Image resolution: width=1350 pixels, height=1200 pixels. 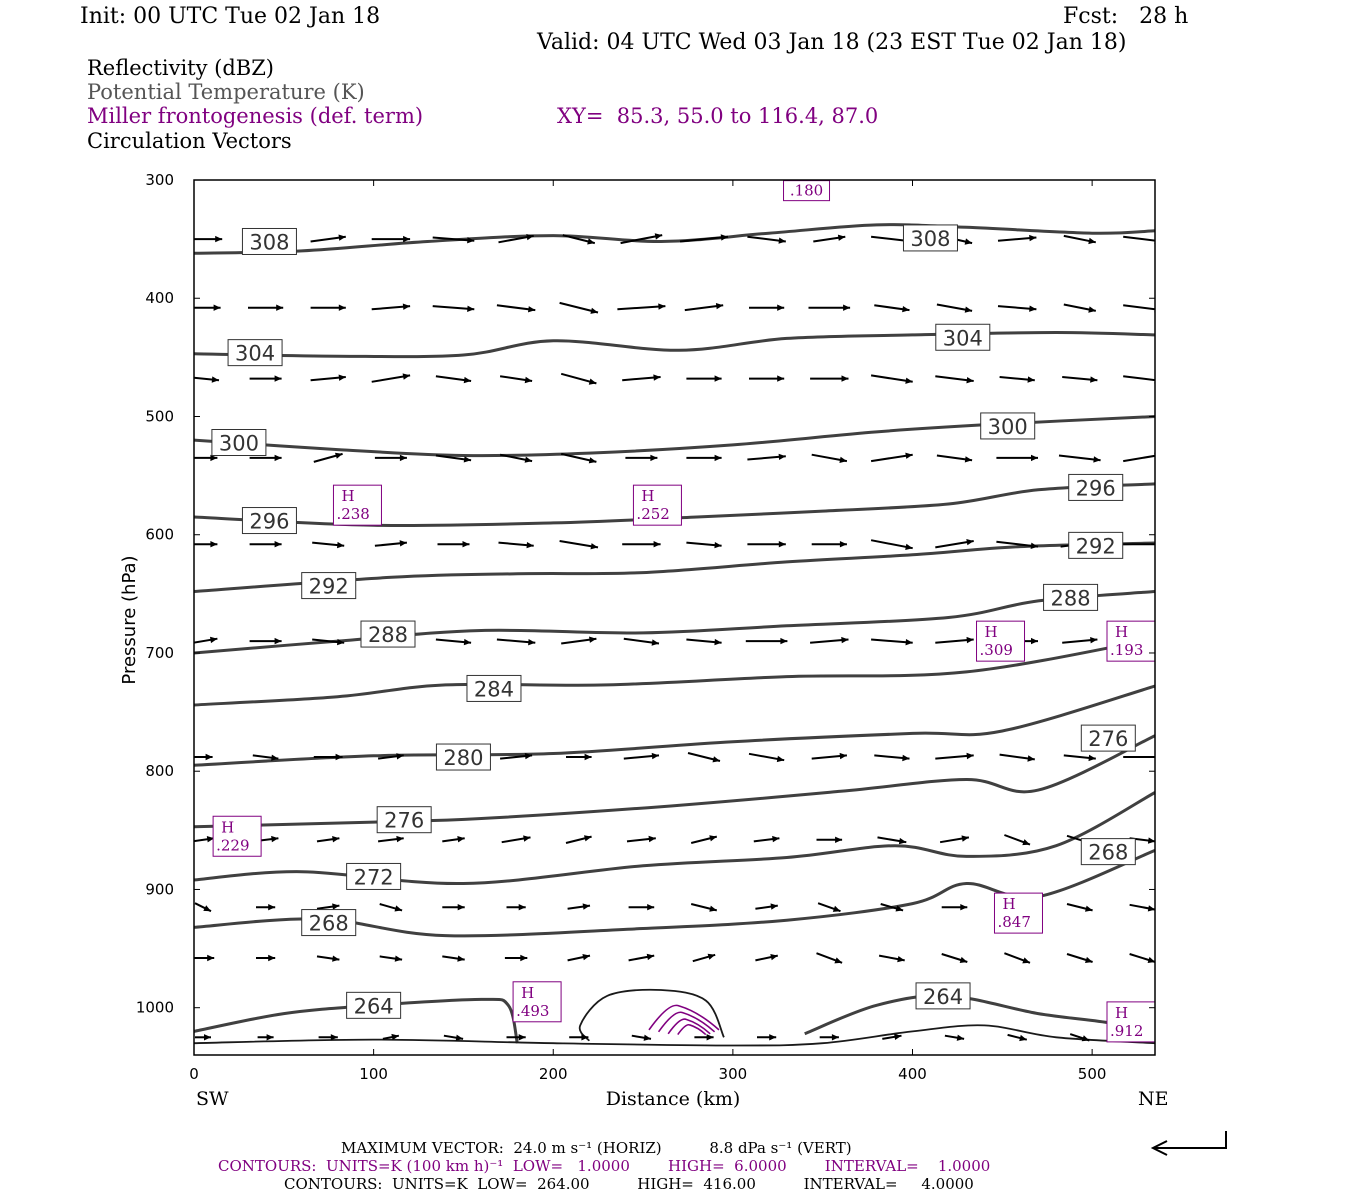 I want to click on svg-text: .229, so click(x=232, y=845).